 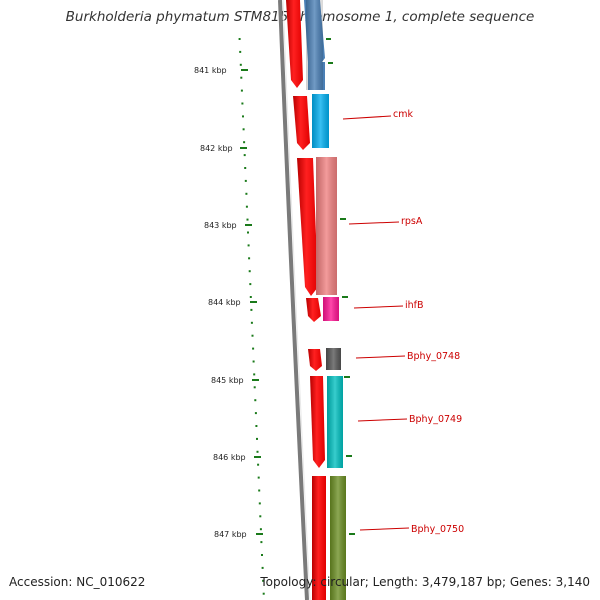 What do you see at coordinates (403, 114) in the screenshot?
I see `gene-label-cmk: cmk` at bounding box center [403, 114].